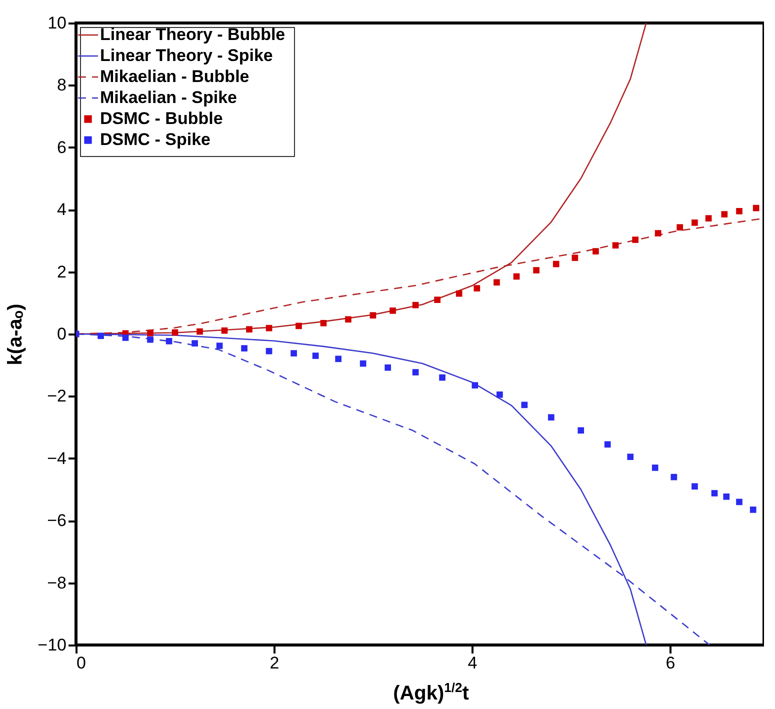 This screenshot has width=775, height=709. What do you see at coordinates (56, 582) in the screenshot?
I see `y-tick-label: −8` at bounding box center [56, 582].